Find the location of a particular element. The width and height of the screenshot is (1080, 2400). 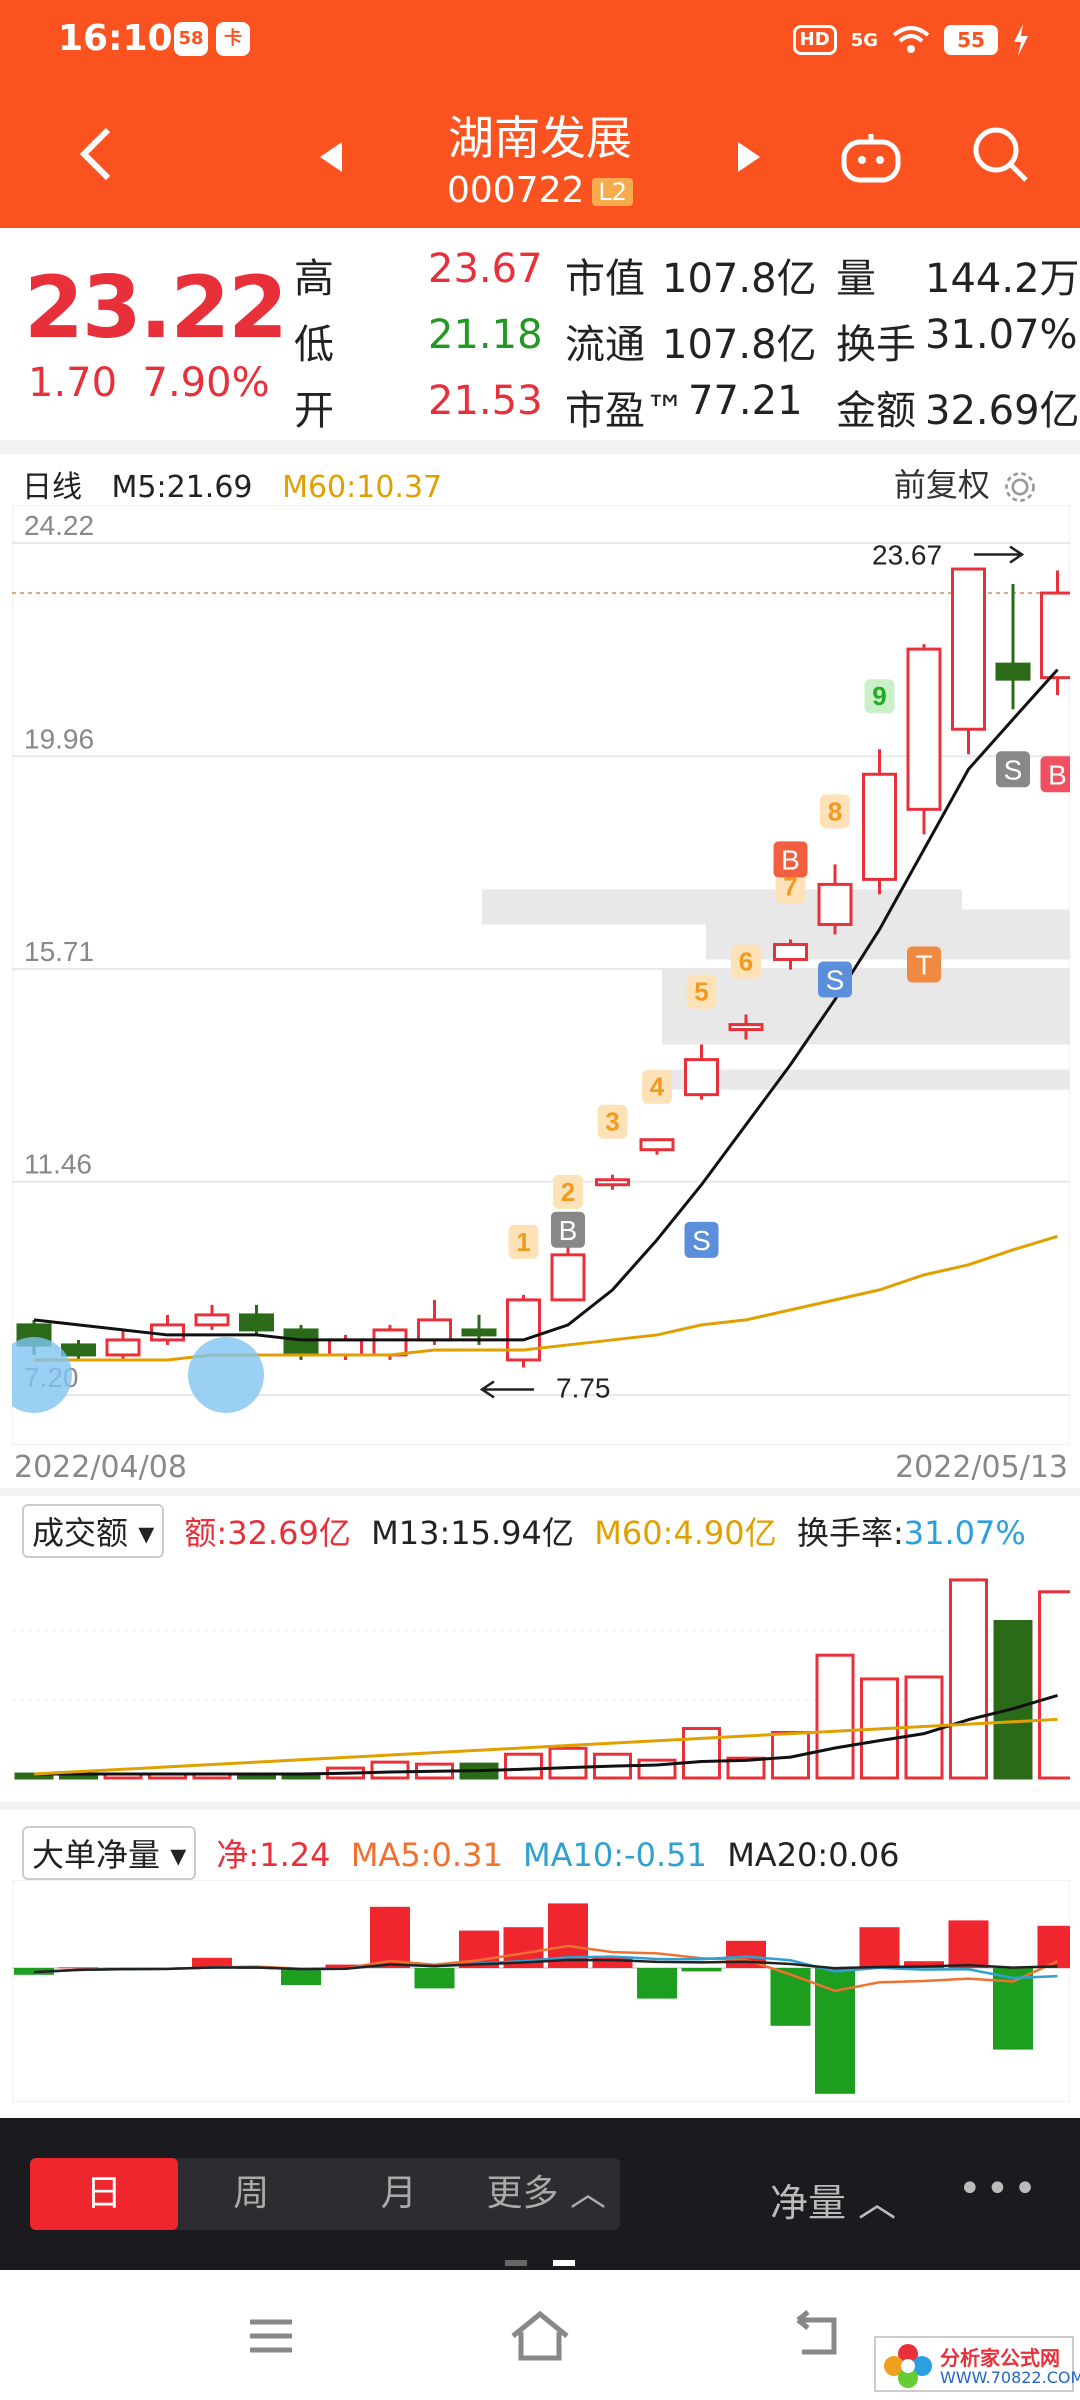

app-notification-icon: 58 is located at coordinates (191, 39).